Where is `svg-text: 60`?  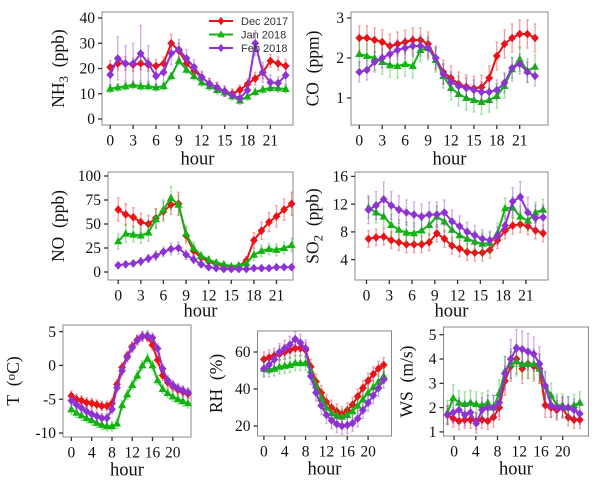
svg-text: 60 is located at coordinates (243, 352).